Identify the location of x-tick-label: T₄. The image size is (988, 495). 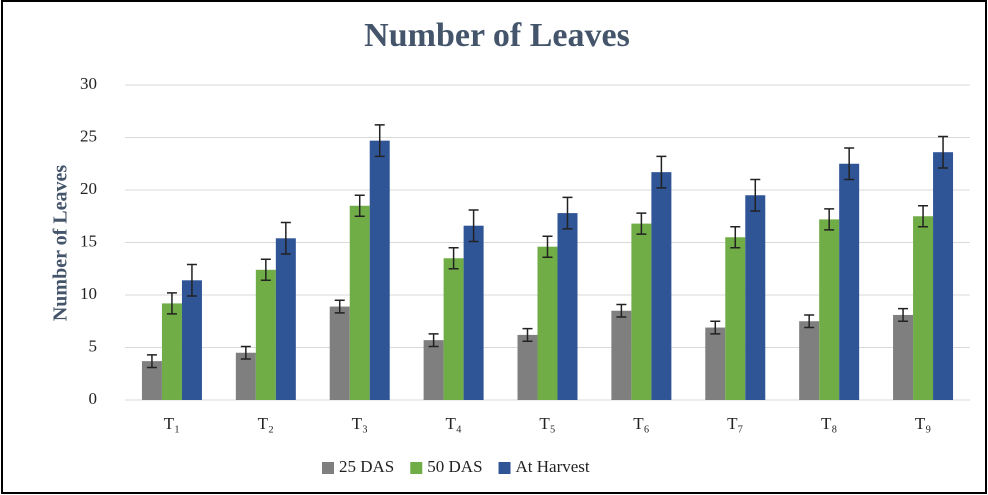
(453, 423).